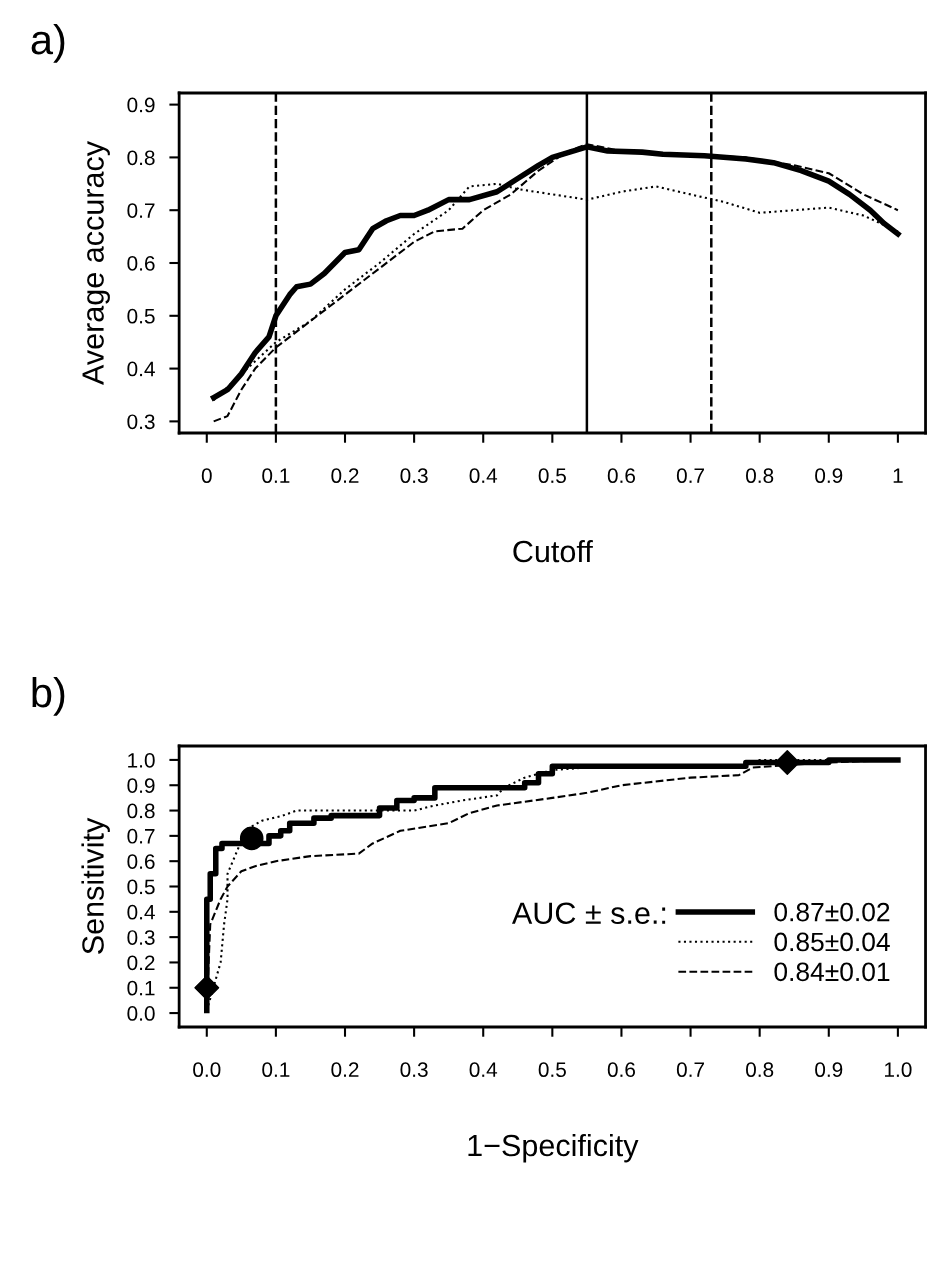 This screenshot has width=933, height=1261. Describe the element at coordinates (553, 551) in the screenshot. I see `x-axis-title: Cutoff` at that location.